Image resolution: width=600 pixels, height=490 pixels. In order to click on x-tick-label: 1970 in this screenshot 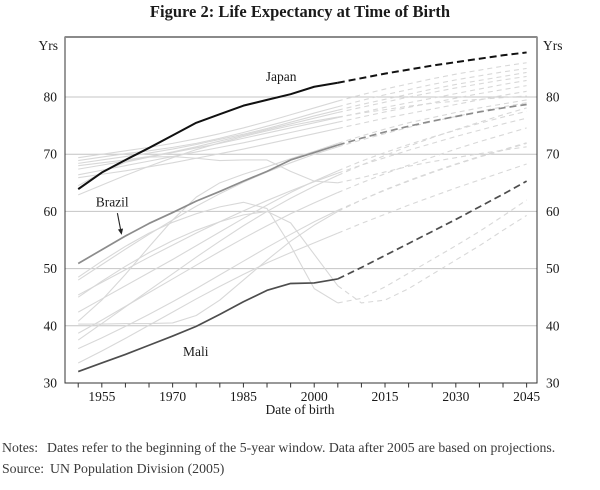, I will do `click(172, 396)`.